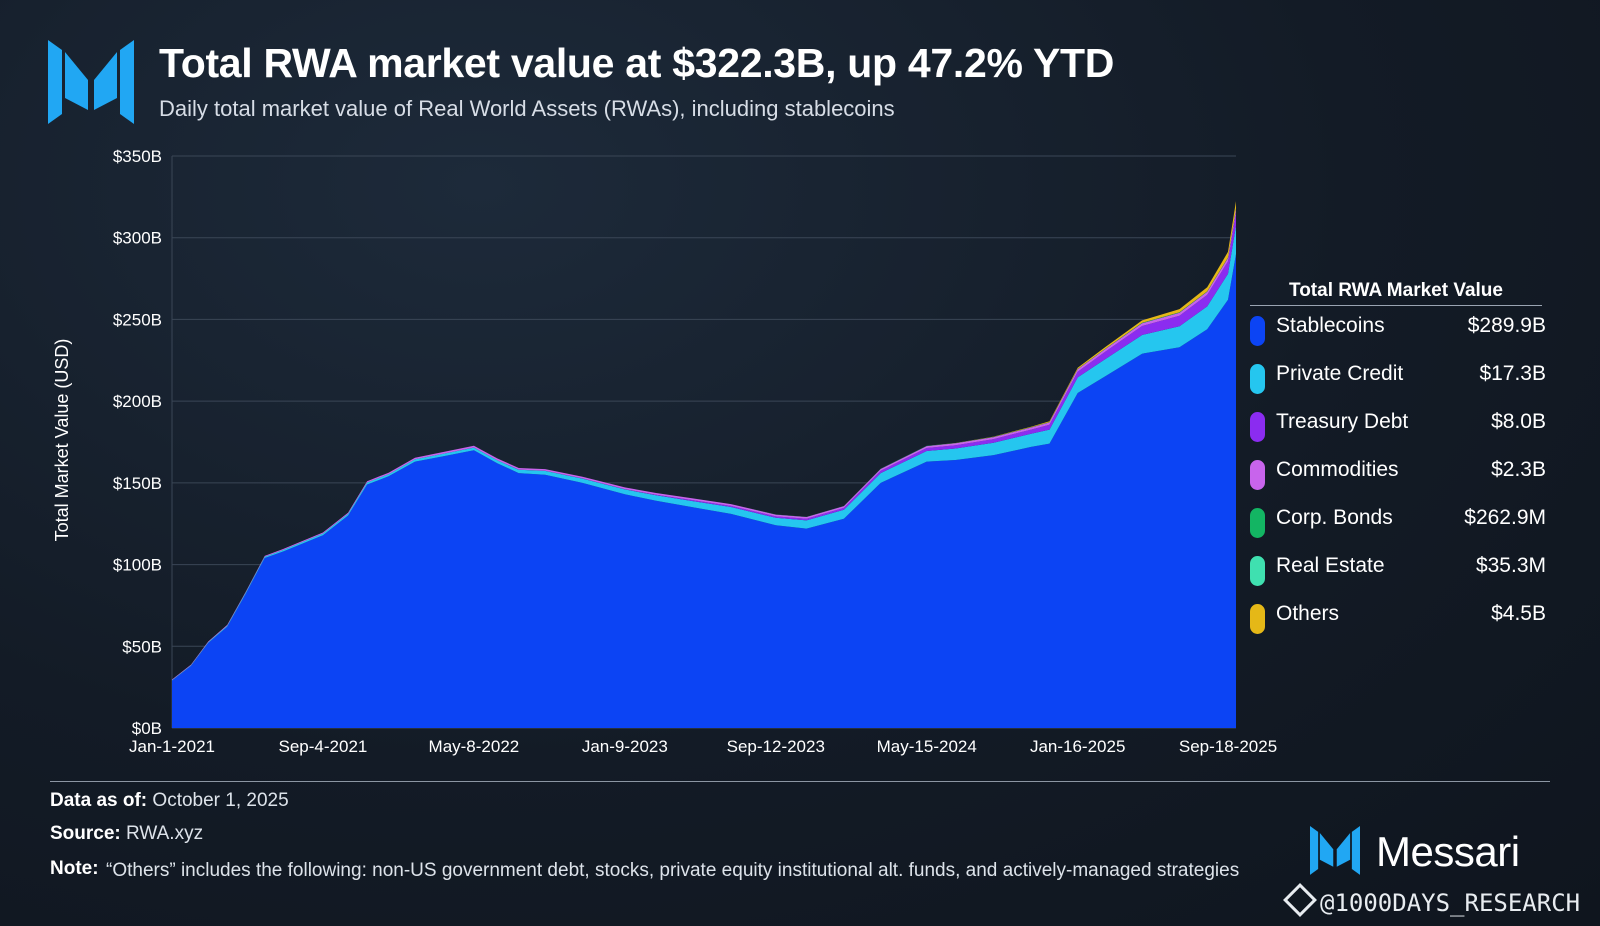 Image resolution: width=1600 pixels, height=926 pixels. Describe the element at coordinates (1510, 565) in the screenshot. I see `legend-value: $35.3M` at that location.